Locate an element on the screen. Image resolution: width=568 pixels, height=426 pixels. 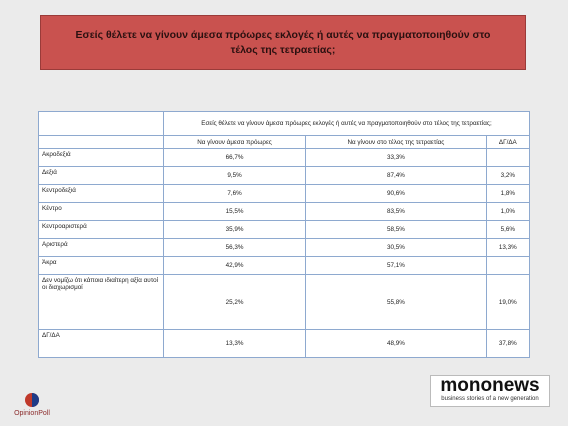
column-header: Να γίνουν στο τέλος της τετραετίας is located at coordinates (396, 142).